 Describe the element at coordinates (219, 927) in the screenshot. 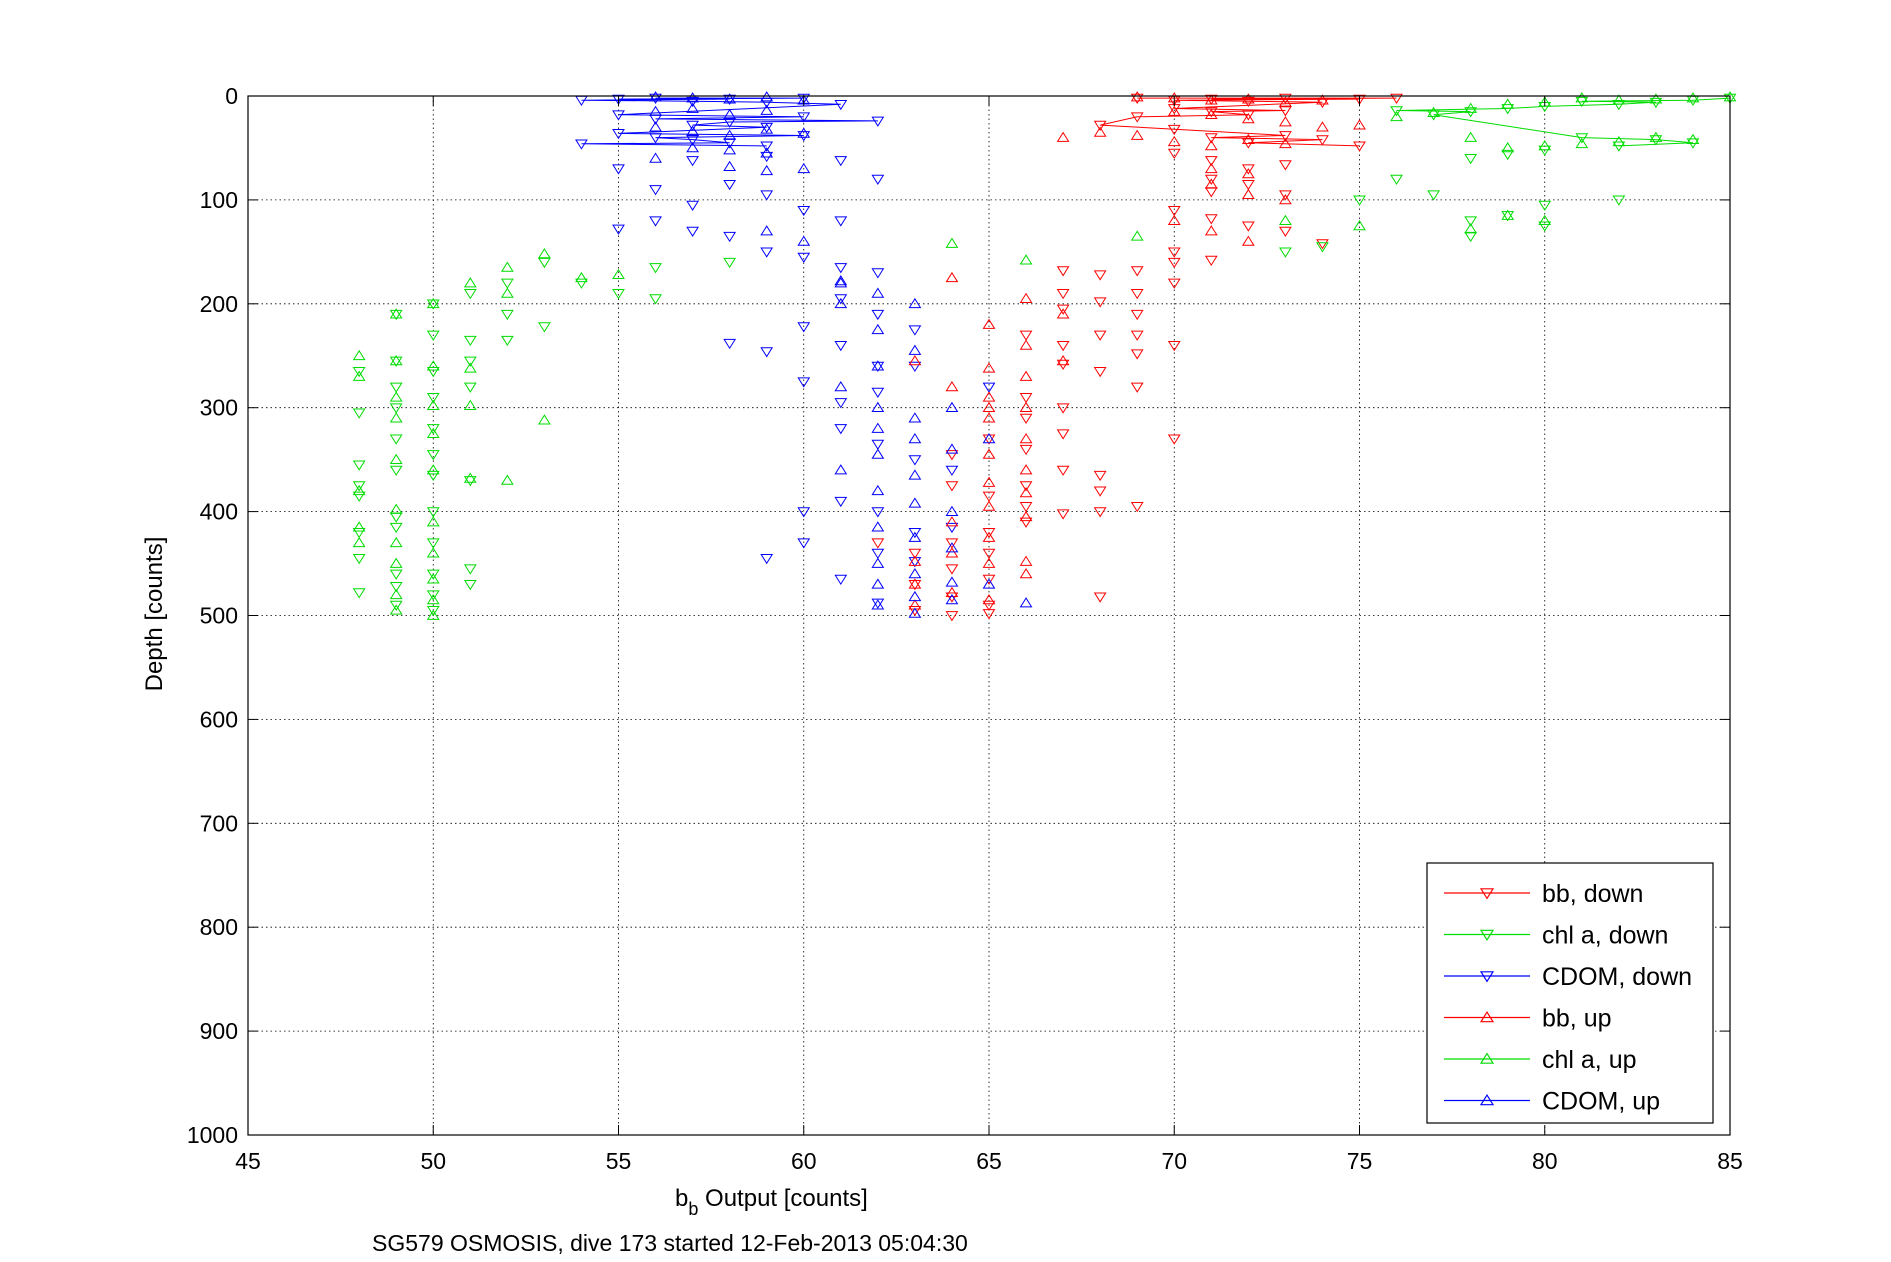

I see `y-tick-label: 800` at that location.